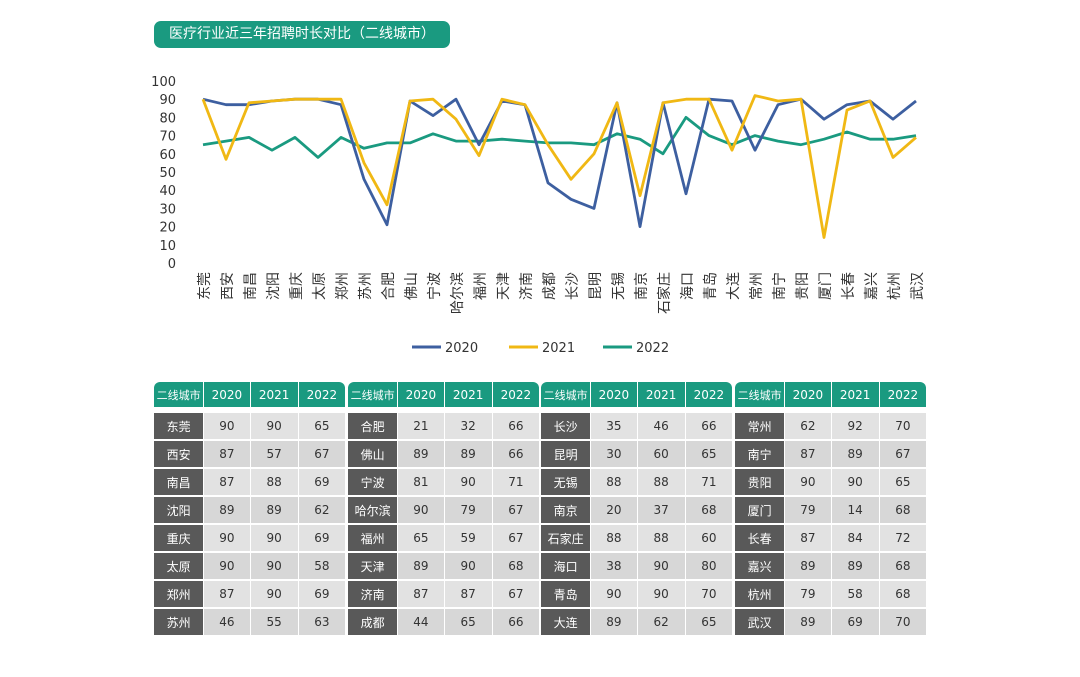 This screenshot has height=677, width=1080. What do you see at coordinates (664, 293) in the screenshot?
I see `x-tick-label: 石家庄` at bounding box center [664, 293].